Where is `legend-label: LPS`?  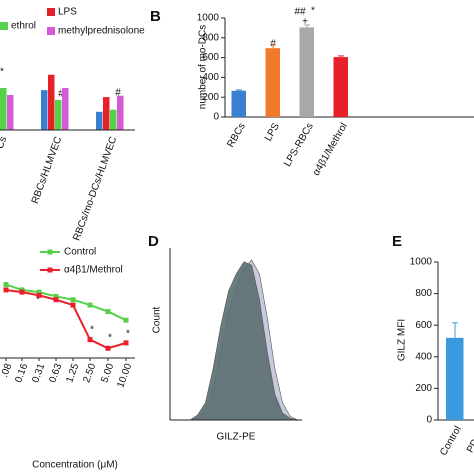 legend-label: LPS is located at coordinates (67, 12).